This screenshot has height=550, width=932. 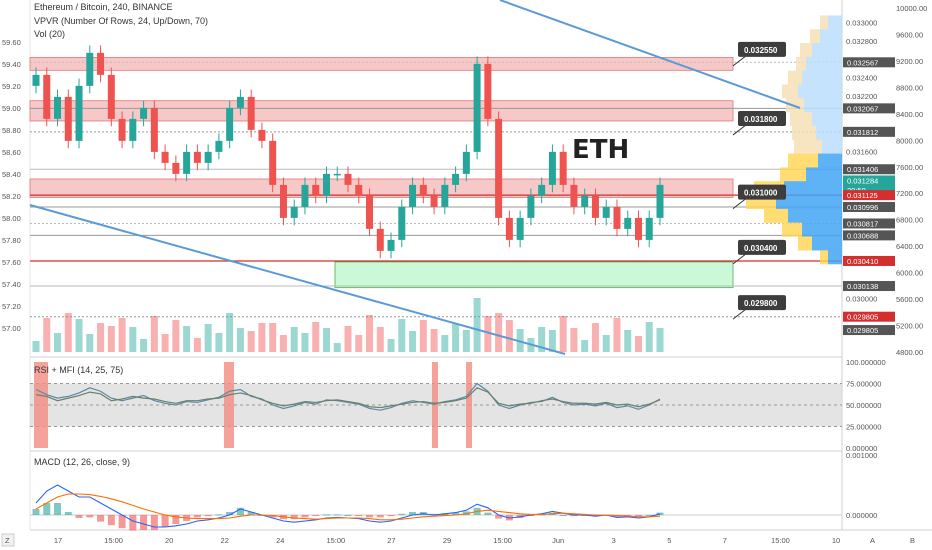 What do you see at coordinates (761, 303) in the screenshot?
I see `callout-label-4: 0.029800` at bounding box center [761, 303].